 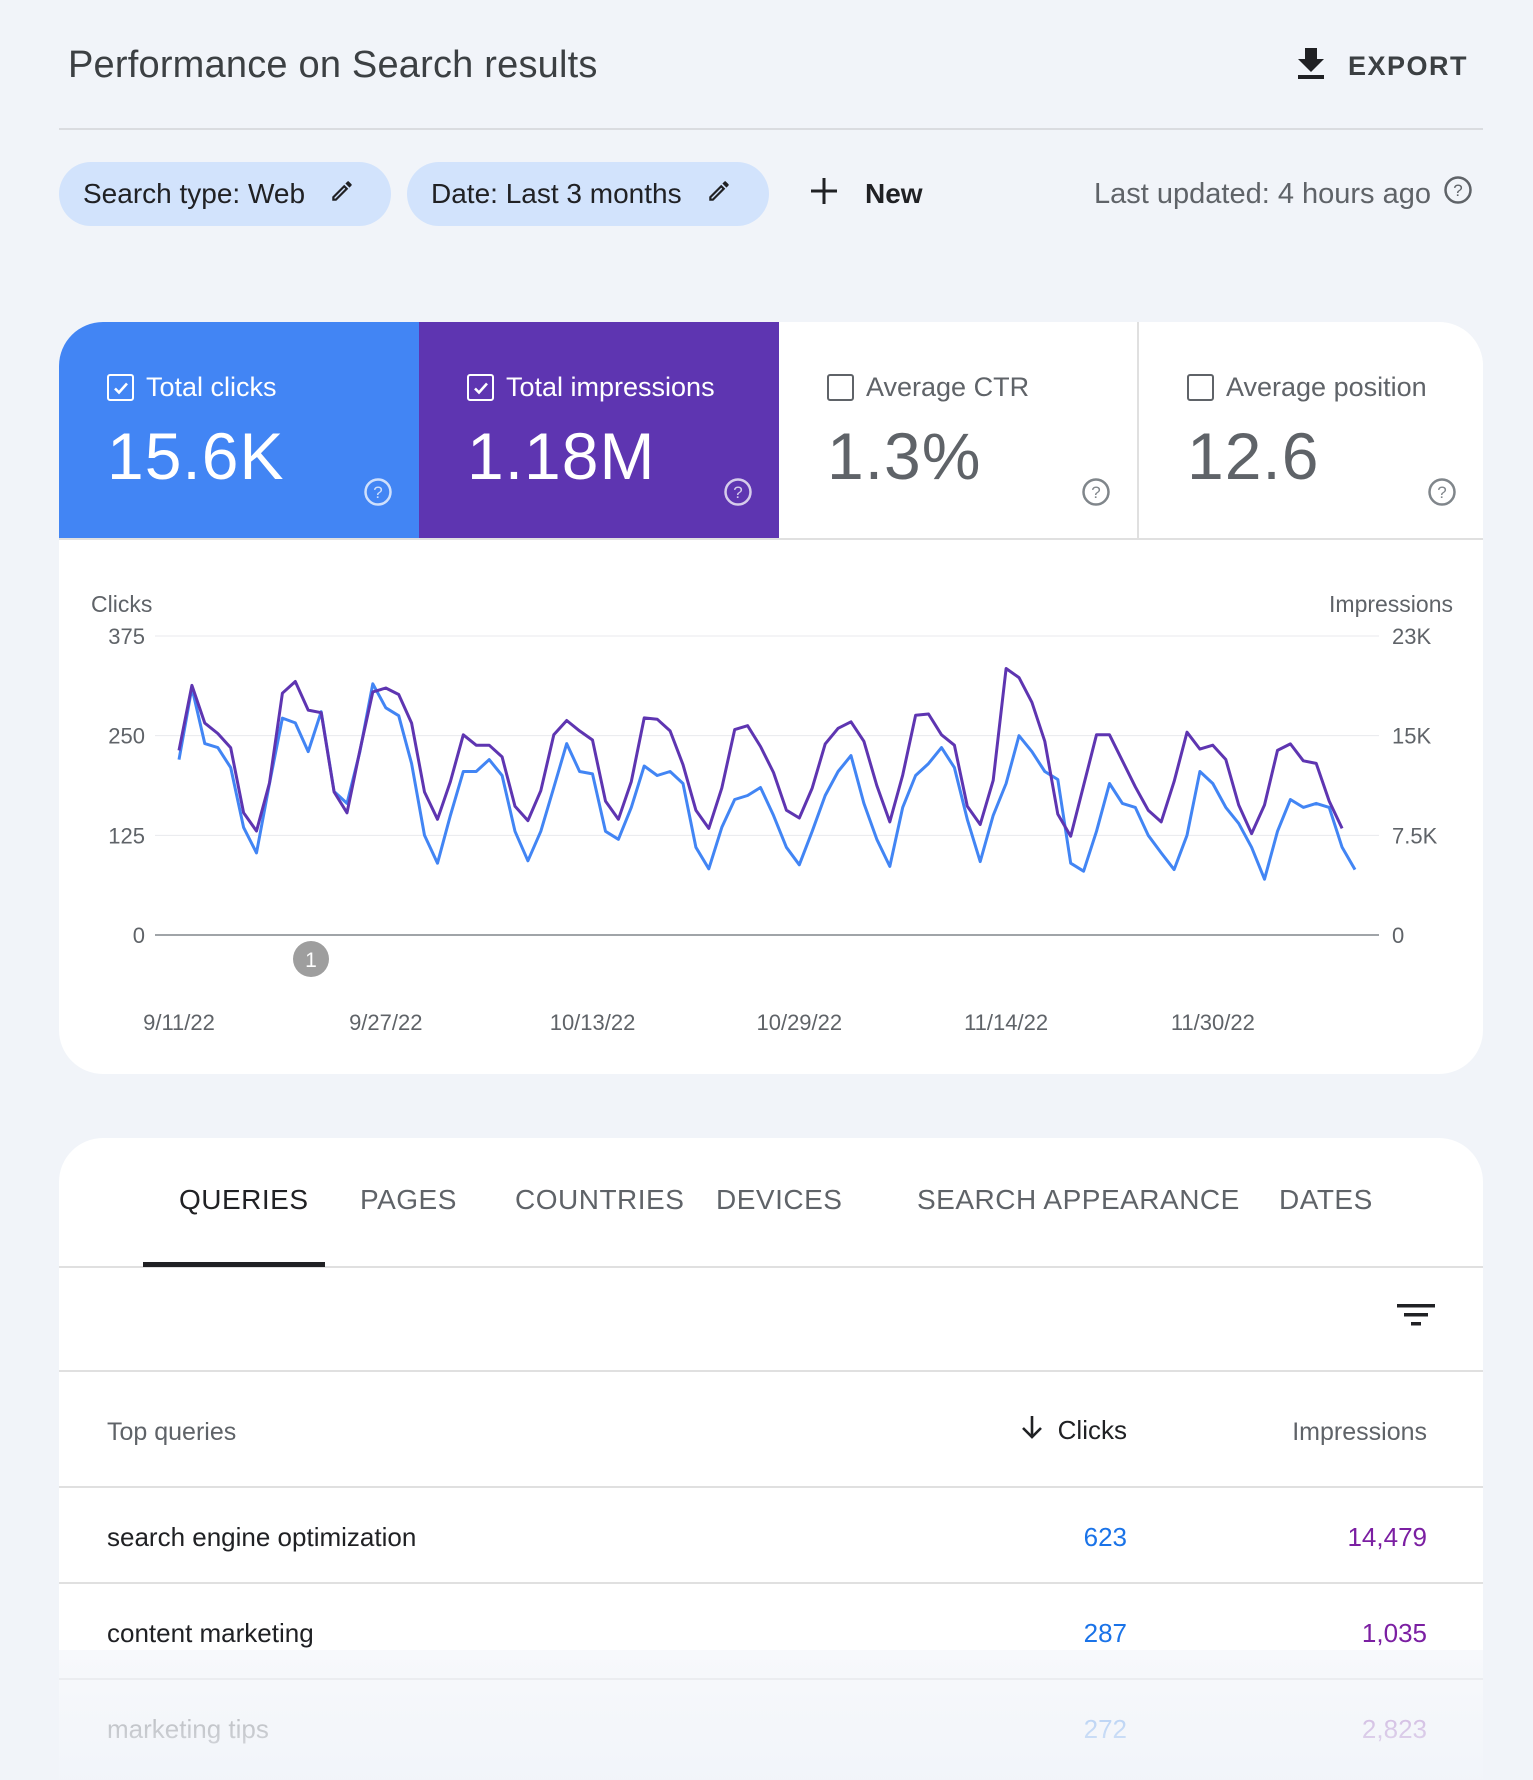 What do you see at coordinates (771, 1430) in the screenshot?
I see `table-header: Top queries Clicks Impressions` at bounding box center [771, 1430].